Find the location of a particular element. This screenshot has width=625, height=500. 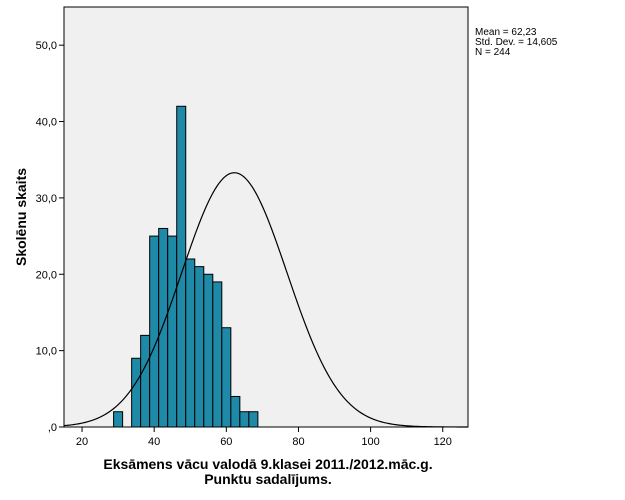

x-tick-label: 100 is located at coordinates (370, 442).